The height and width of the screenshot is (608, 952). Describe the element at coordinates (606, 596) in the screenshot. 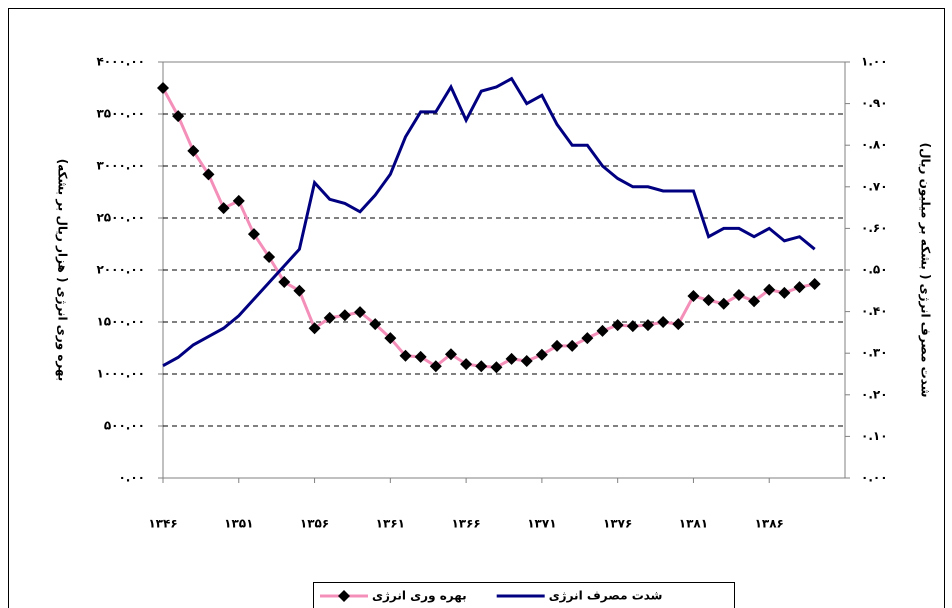

I see `legend-label: شدت مصرف انرژی` at that location.